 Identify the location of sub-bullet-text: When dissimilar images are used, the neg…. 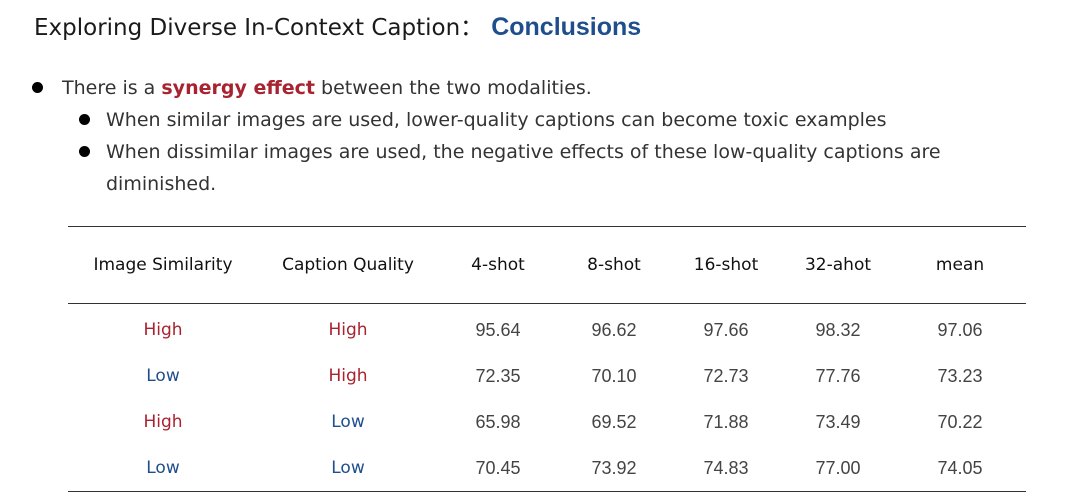
(523, 168).